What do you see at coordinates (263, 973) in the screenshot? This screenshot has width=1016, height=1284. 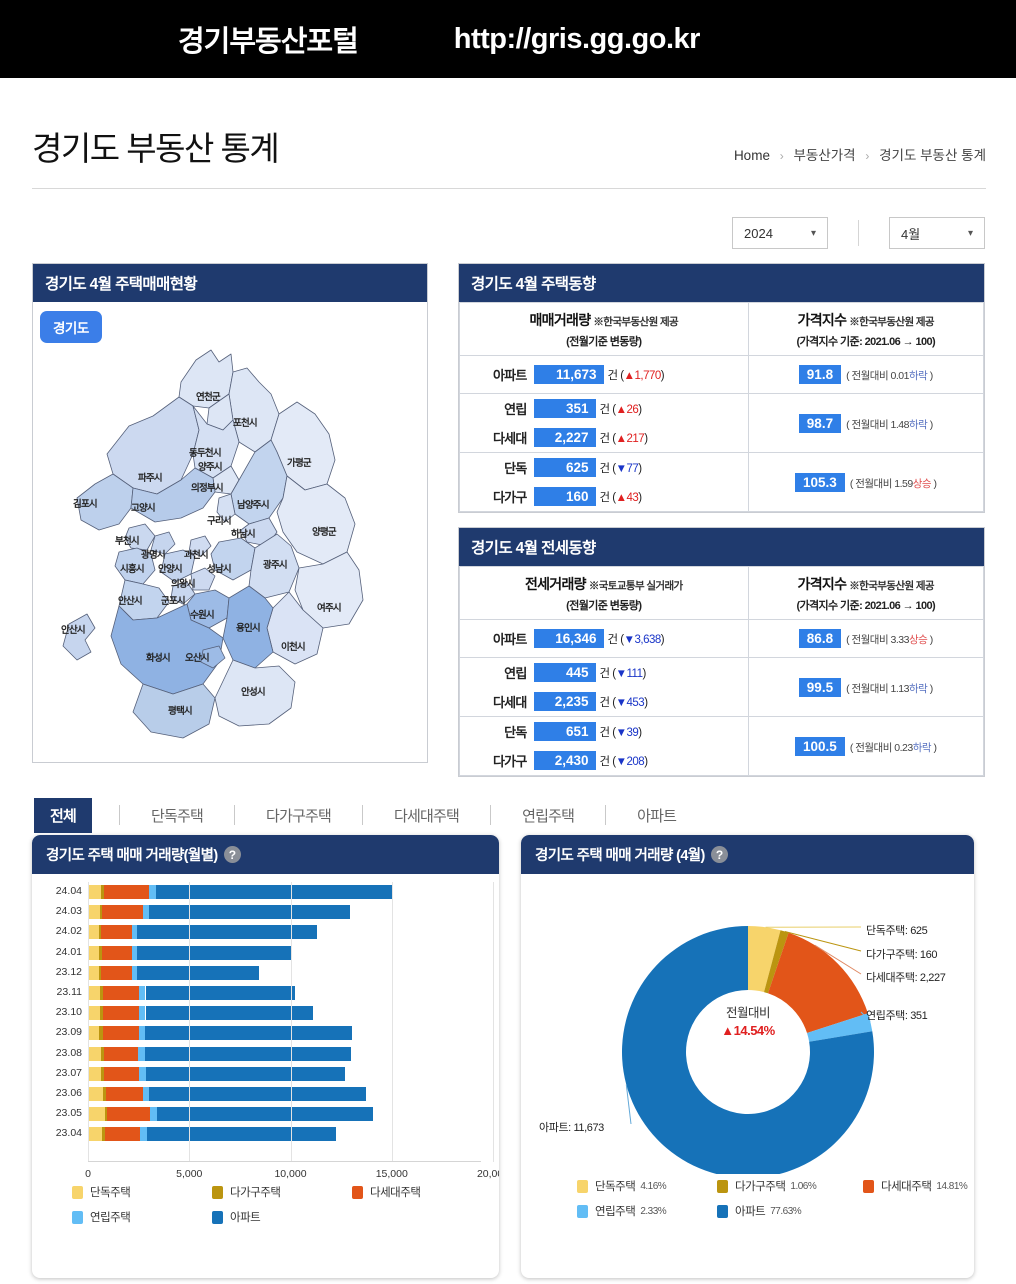 I see `bar-row: 23.12` at bounding box center [263, 973].